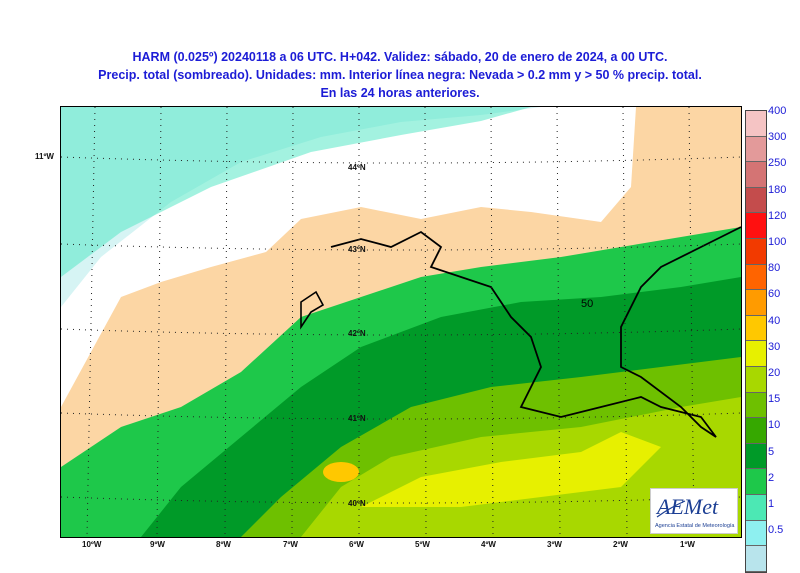  What do you see at coordinates (357, 503) in the screenshot?
I see `lat-label-40: 40ºN` at bounding box center [357, 503].